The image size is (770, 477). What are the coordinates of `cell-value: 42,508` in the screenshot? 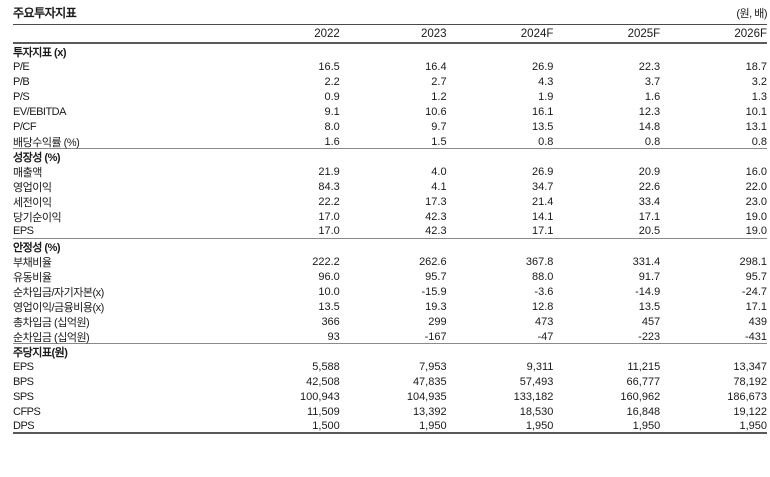 It's located at (323, 381).